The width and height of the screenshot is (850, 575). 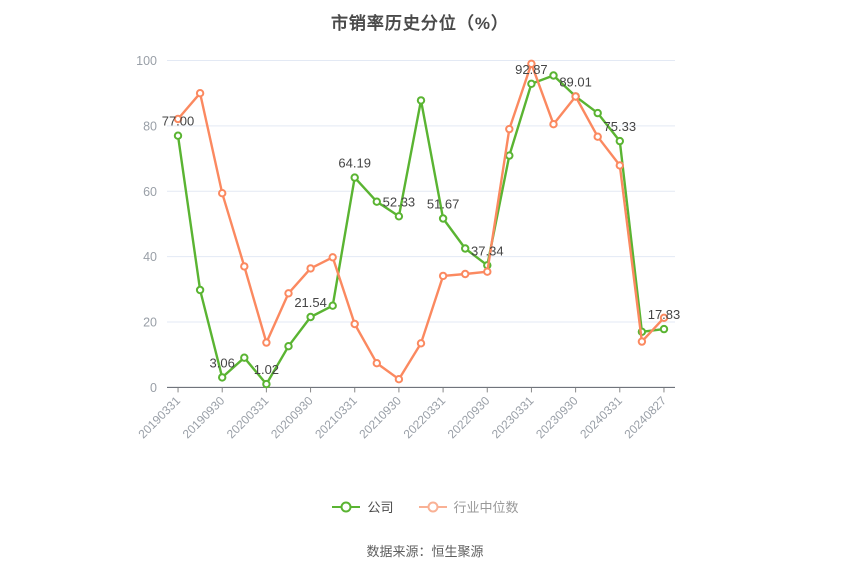 I want to click on x-axis-label: 20190331, so click(x=159, y=417).